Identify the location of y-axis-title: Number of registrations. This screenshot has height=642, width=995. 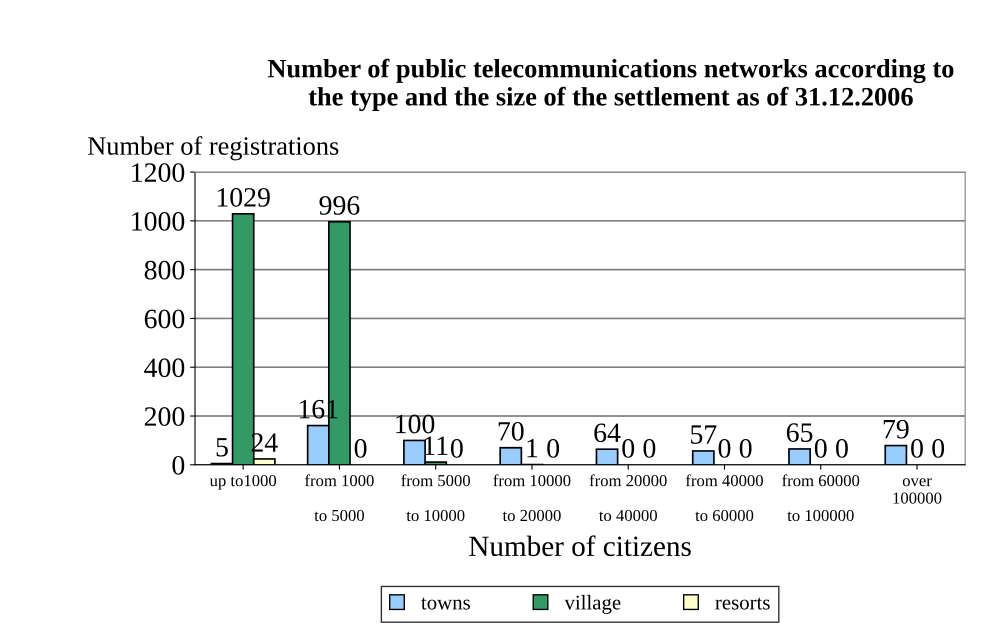
(213, 148).